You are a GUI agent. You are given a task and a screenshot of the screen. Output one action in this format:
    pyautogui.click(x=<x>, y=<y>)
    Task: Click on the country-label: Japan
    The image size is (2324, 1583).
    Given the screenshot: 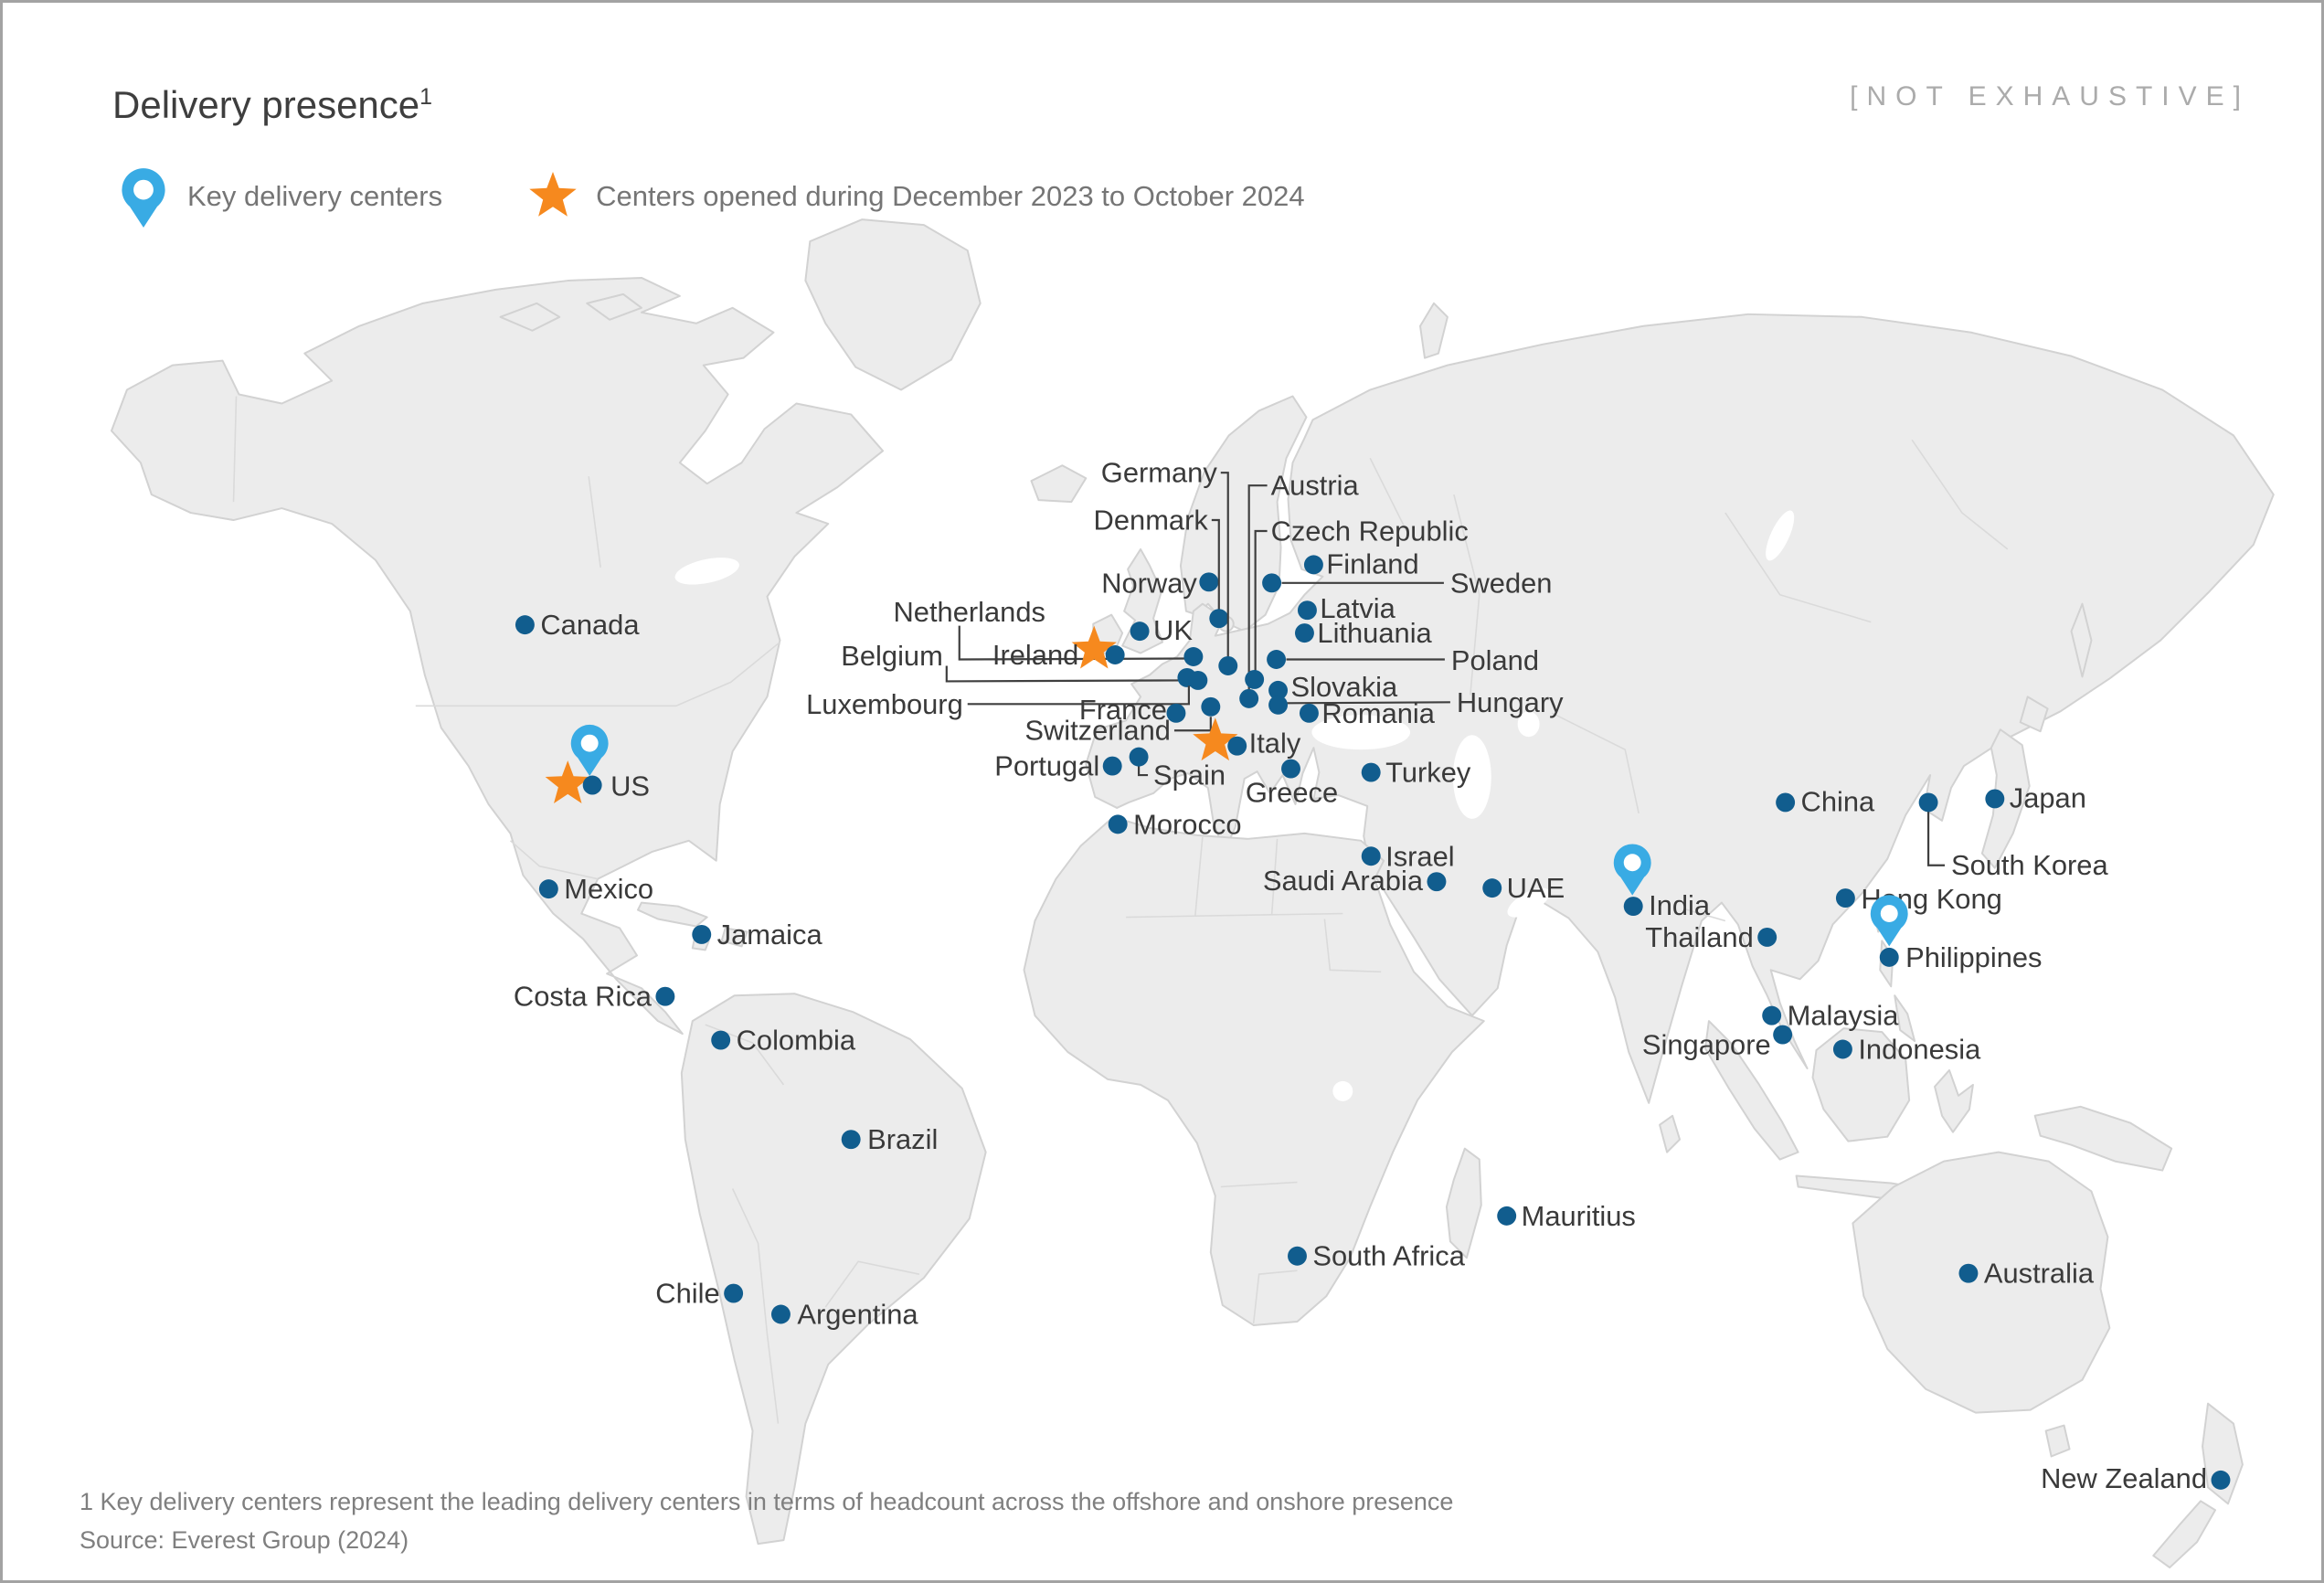 What is the action you would take?
    pyautogui.click(x=2048, y=797)
    